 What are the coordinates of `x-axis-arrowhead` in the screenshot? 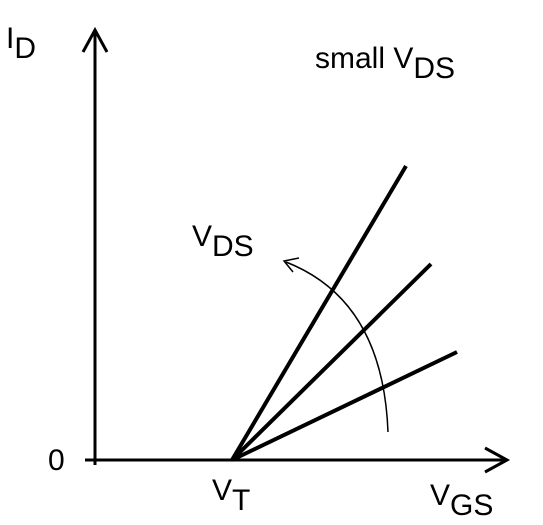 It's located at (497, 460).